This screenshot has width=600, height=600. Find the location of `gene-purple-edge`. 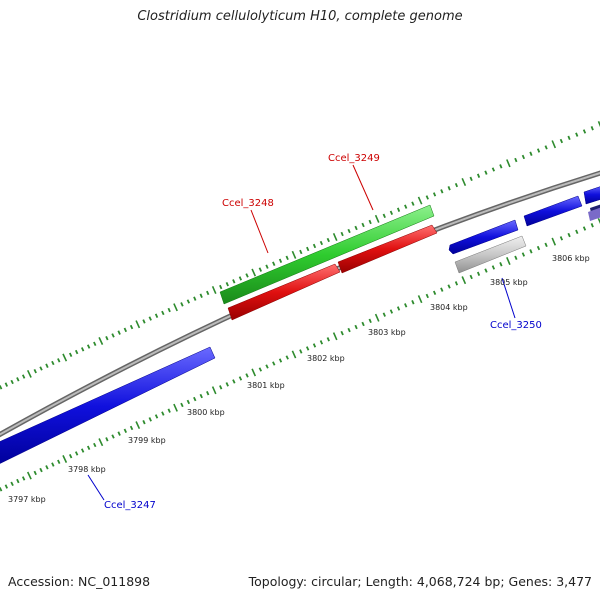

gene-purple-edge is located at coordinates (594, 213).